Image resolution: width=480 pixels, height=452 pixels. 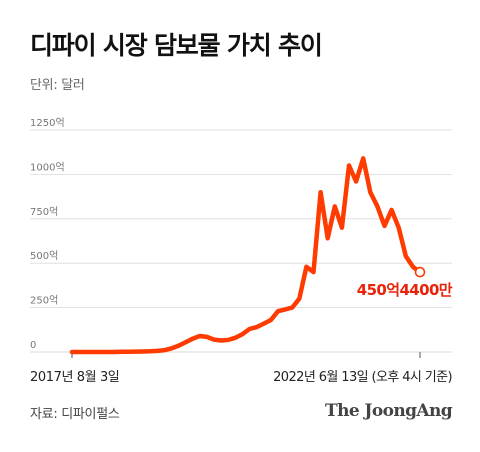 I want to click on unit-label: 단위: 달러, so click(x=57, y=85).